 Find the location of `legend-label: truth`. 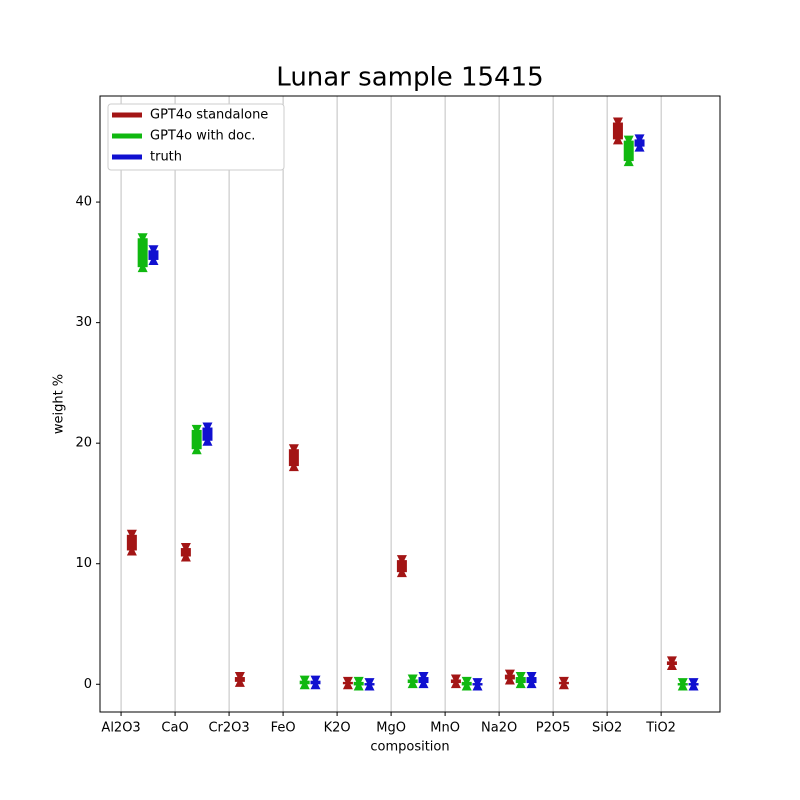

legend-label: truth is located at coordinates (166, 157).